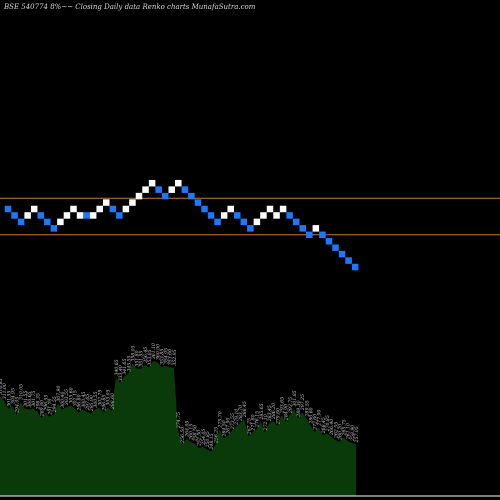 The height and width of the screenshot is (500, 500). What do you see at coordinates (146, 355) in the screenshot?
I see `volume-label: 356.45` at bounding box center [146, 355].